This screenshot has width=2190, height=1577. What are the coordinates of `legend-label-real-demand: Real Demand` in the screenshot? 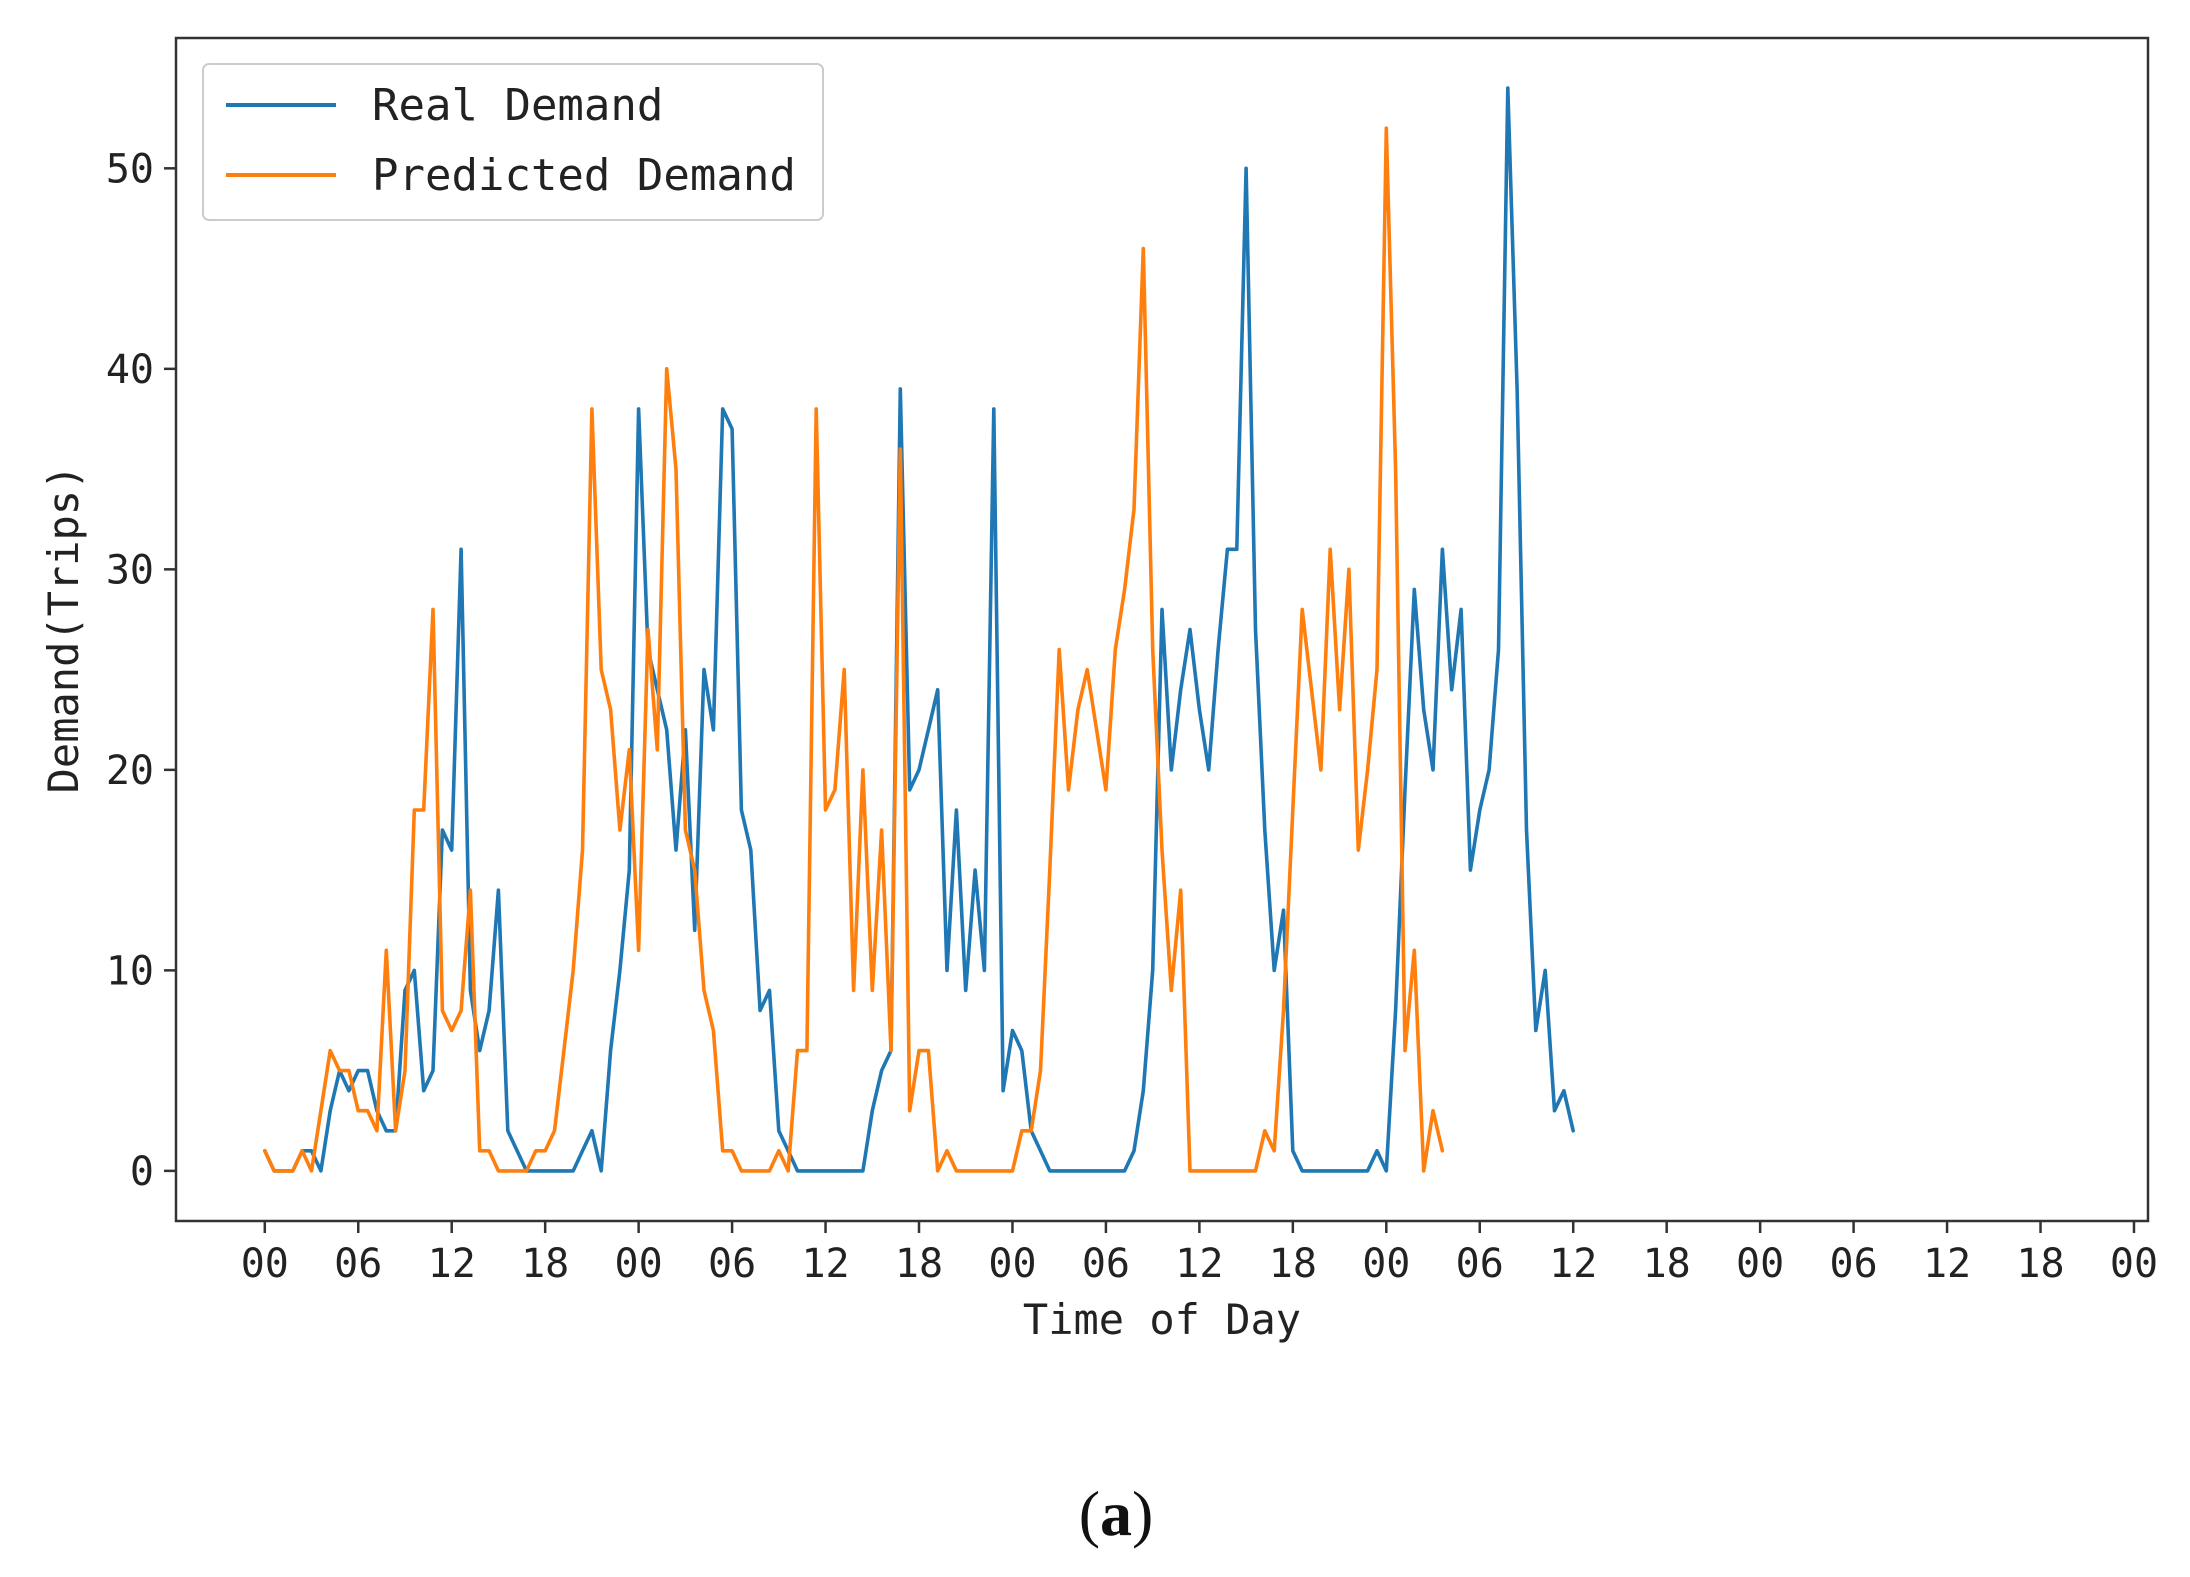 It's located at (517, 105).